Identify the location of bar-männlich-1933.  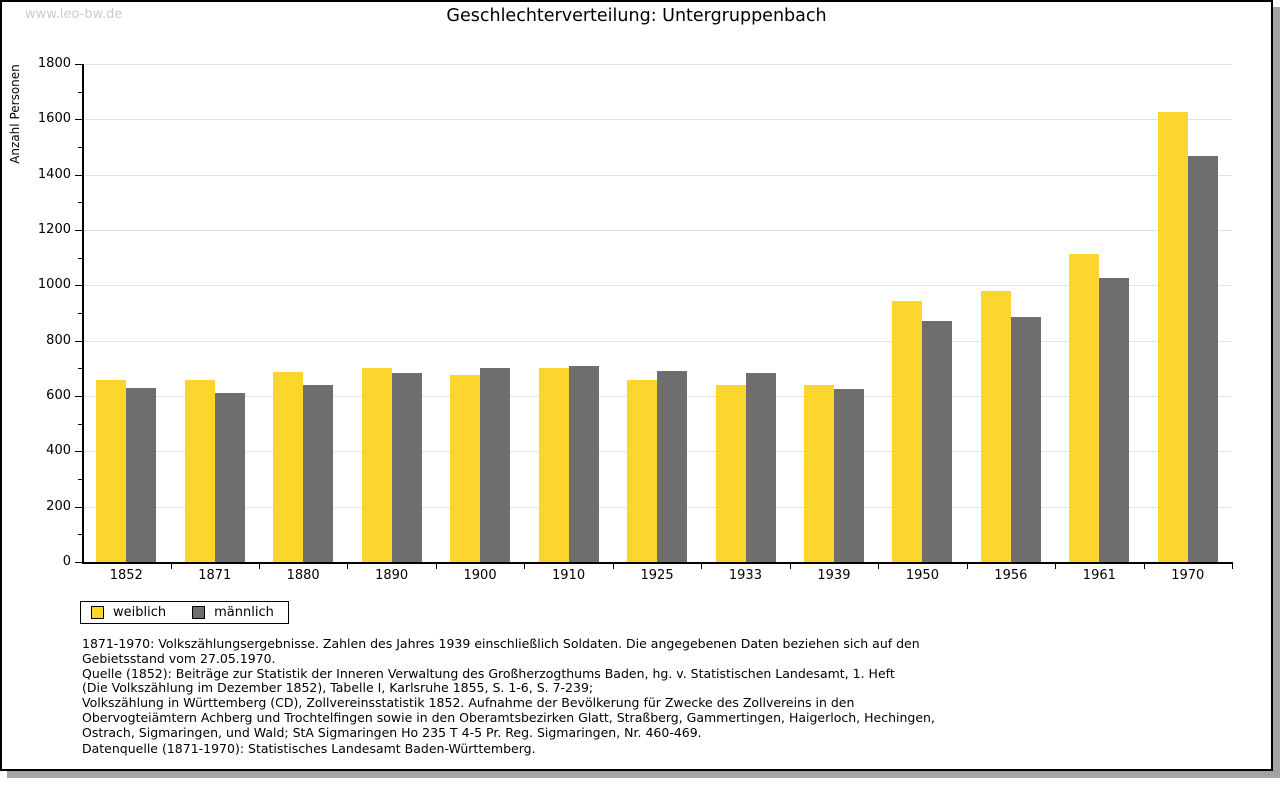
(760, 467).